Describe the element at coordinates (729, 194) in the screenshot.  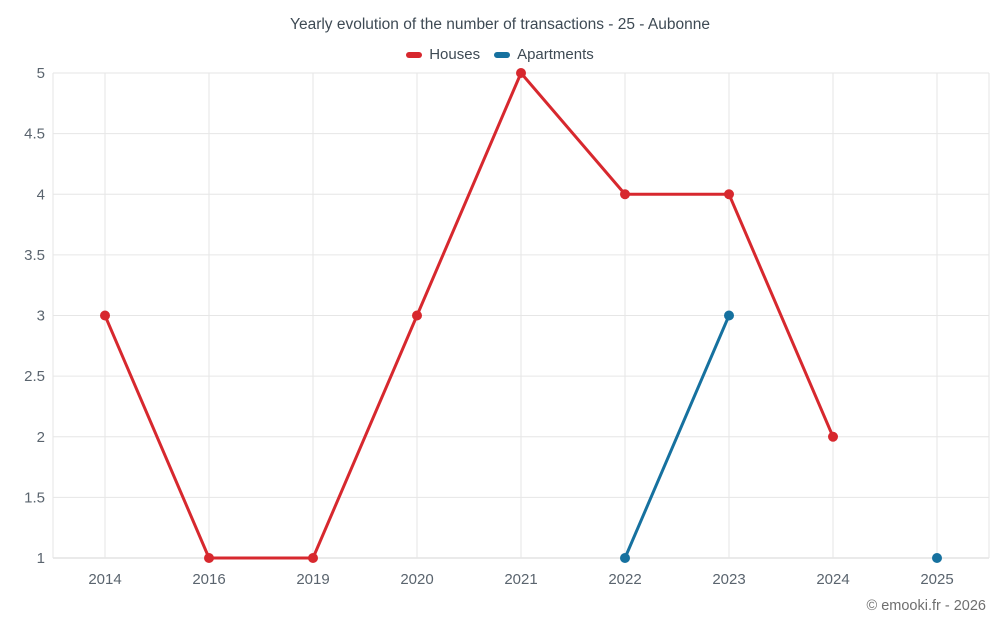
I see `data-point-houses-2023` at that location.